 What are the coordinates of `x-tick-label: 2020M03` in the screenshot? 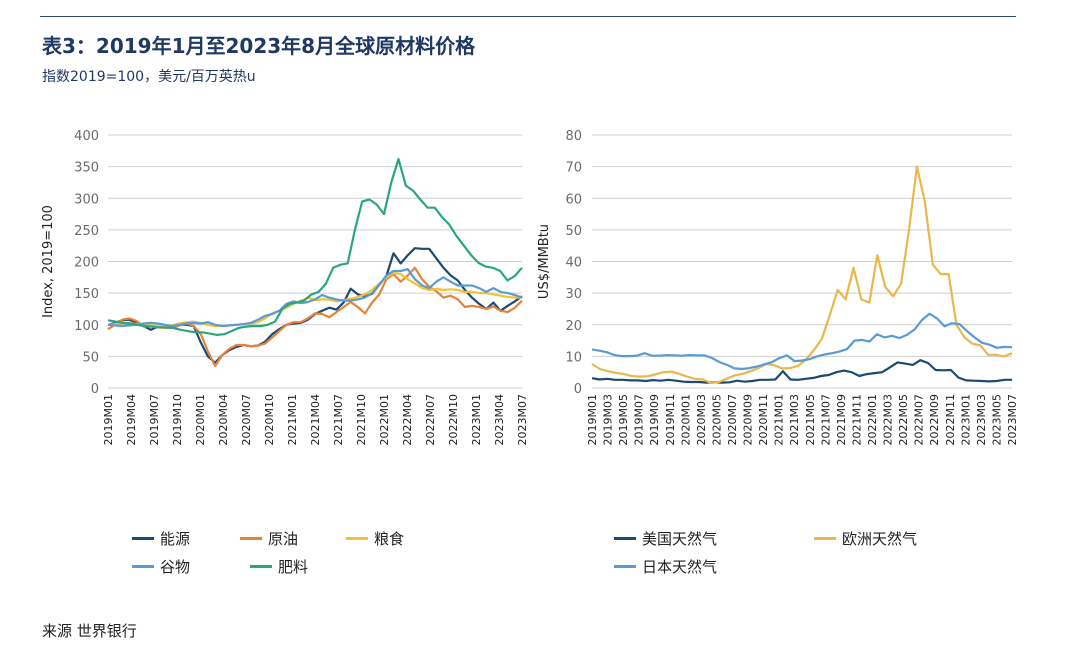 It's located at (701, 419).